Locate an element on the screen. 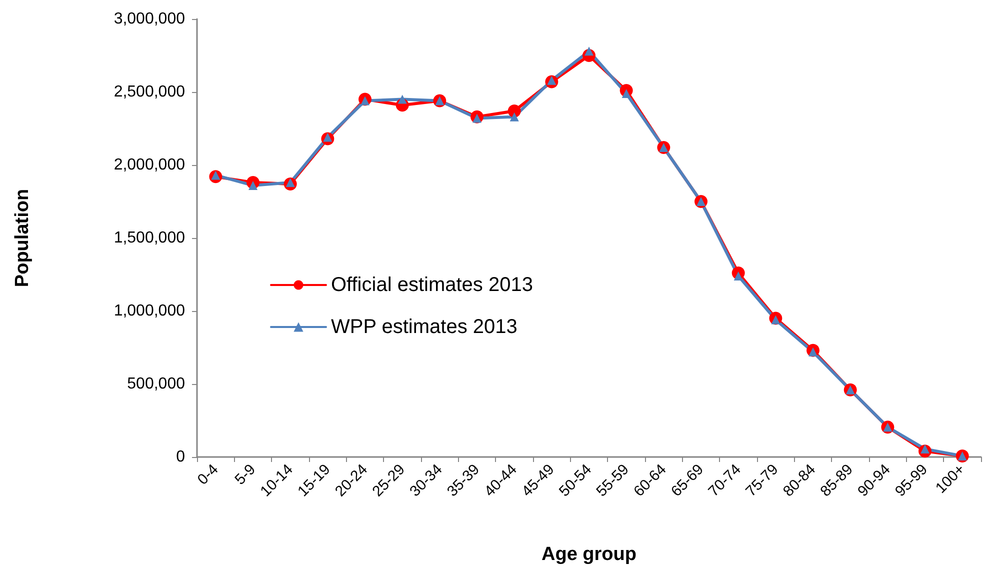 This screenshot has width=985, height=571. y-tick-label: 1,500,000 is located at coordinates (150, 238).